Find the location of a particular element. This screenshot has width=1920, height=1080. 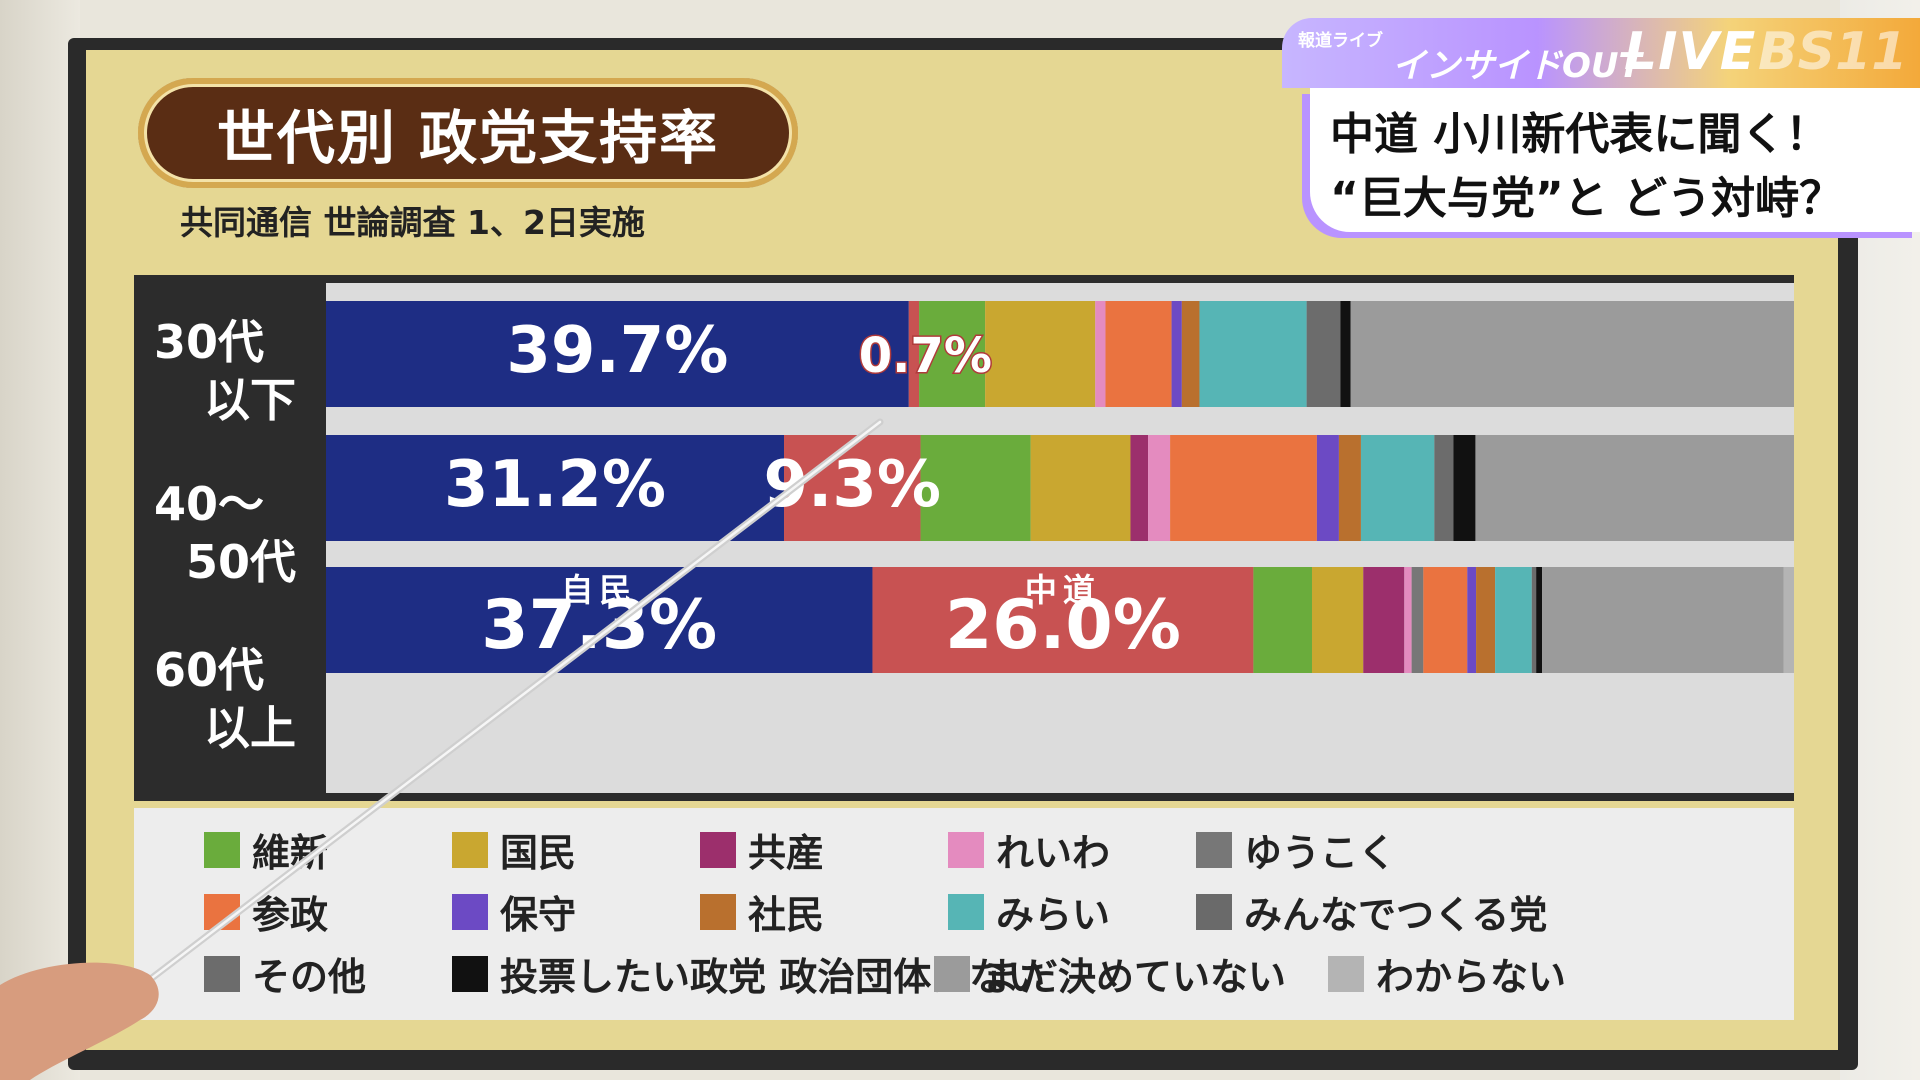

legend-label: 維新 is located at coordinates (290, 853).